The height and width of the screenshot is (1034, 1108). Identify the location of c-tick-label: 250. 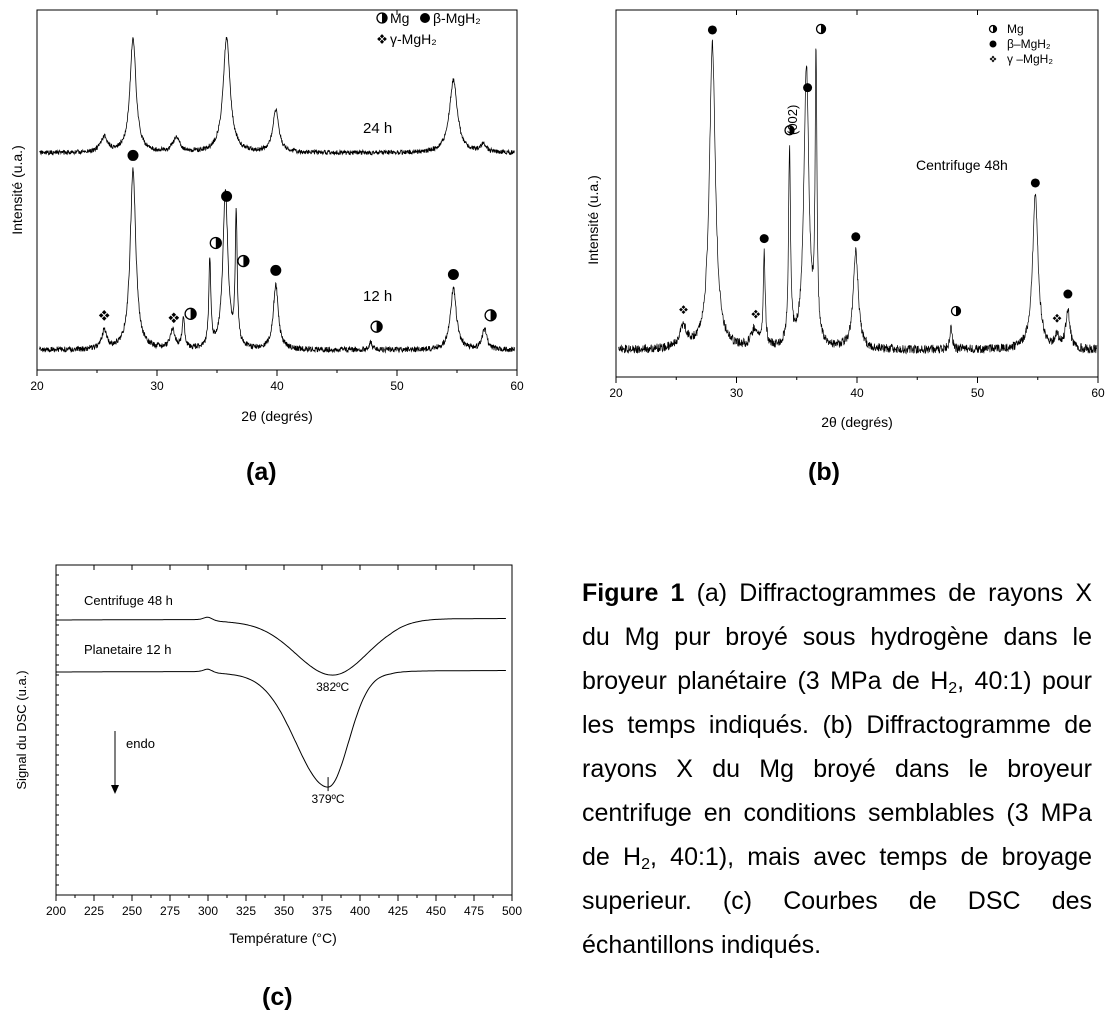
(132, 911).